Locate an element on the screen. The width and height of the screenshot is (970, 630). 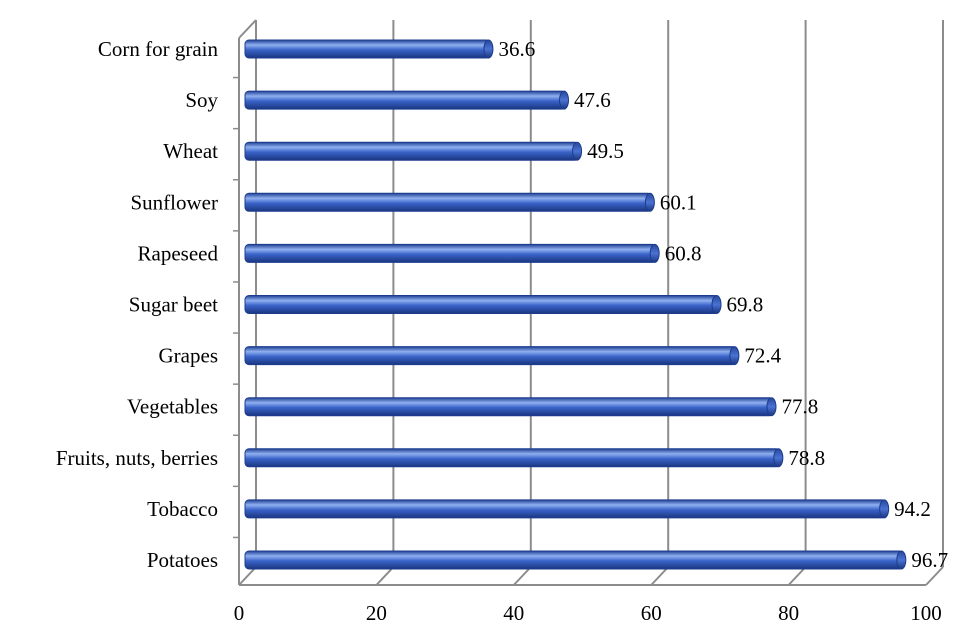
x-tick-label: 80 is located at coordinates (788, 613).